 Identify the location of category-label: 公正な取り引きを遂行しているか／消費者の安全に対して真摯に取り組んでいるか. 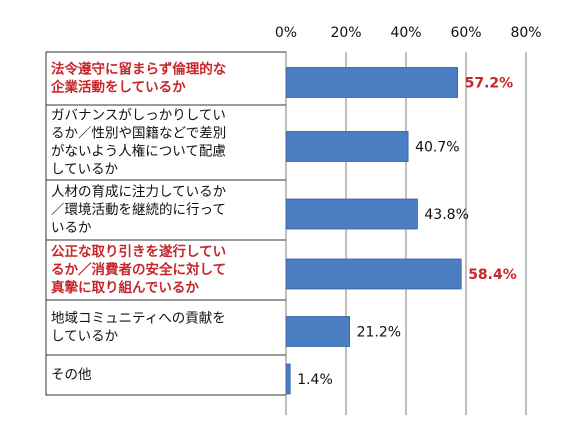
(138, 269).